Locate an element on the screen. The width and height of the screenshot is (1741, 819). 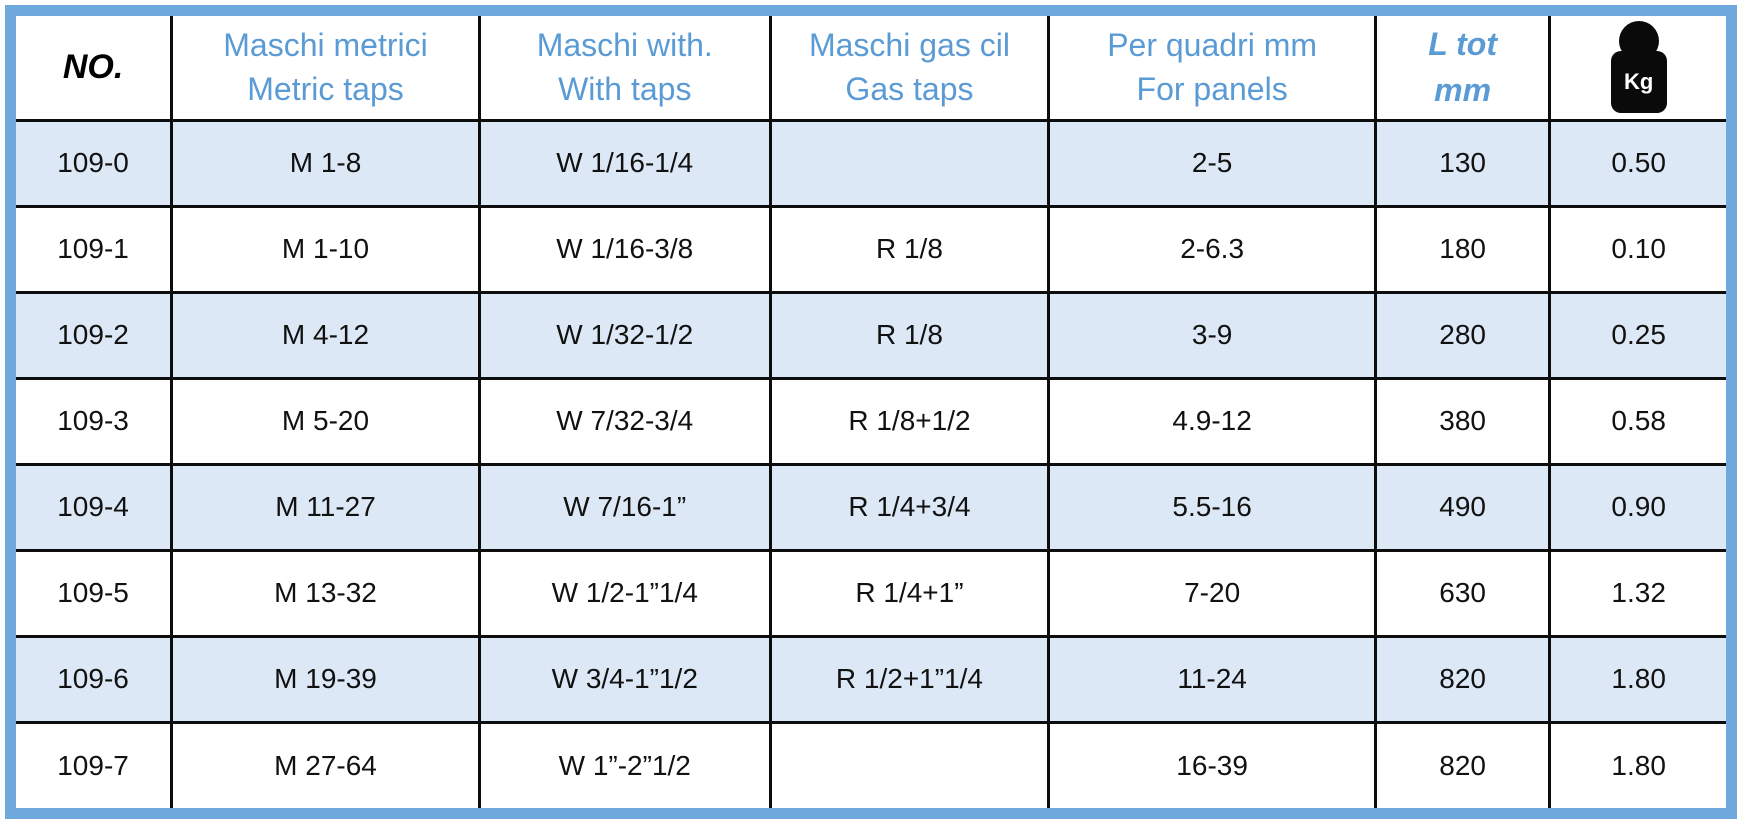
cell-metric: M 11-27 is located at coordinates (325, 507).